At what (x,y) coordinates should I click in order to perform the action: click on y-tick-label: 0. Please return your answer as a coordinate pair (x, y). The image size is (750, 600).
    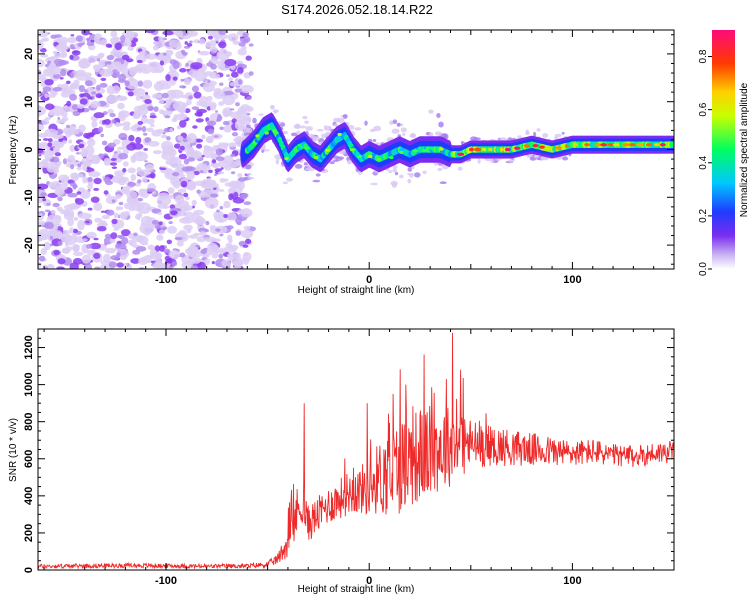
    Looking at the image, I should click on (29, 149).